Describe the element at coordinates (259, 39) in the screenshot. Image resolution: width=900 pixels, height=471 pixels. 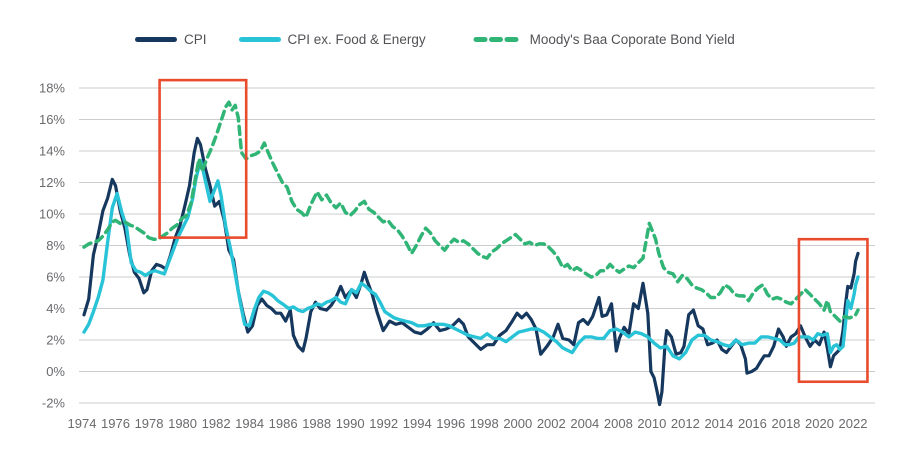
I see `cpi-ex-food-energy-line-swatch` at that location.